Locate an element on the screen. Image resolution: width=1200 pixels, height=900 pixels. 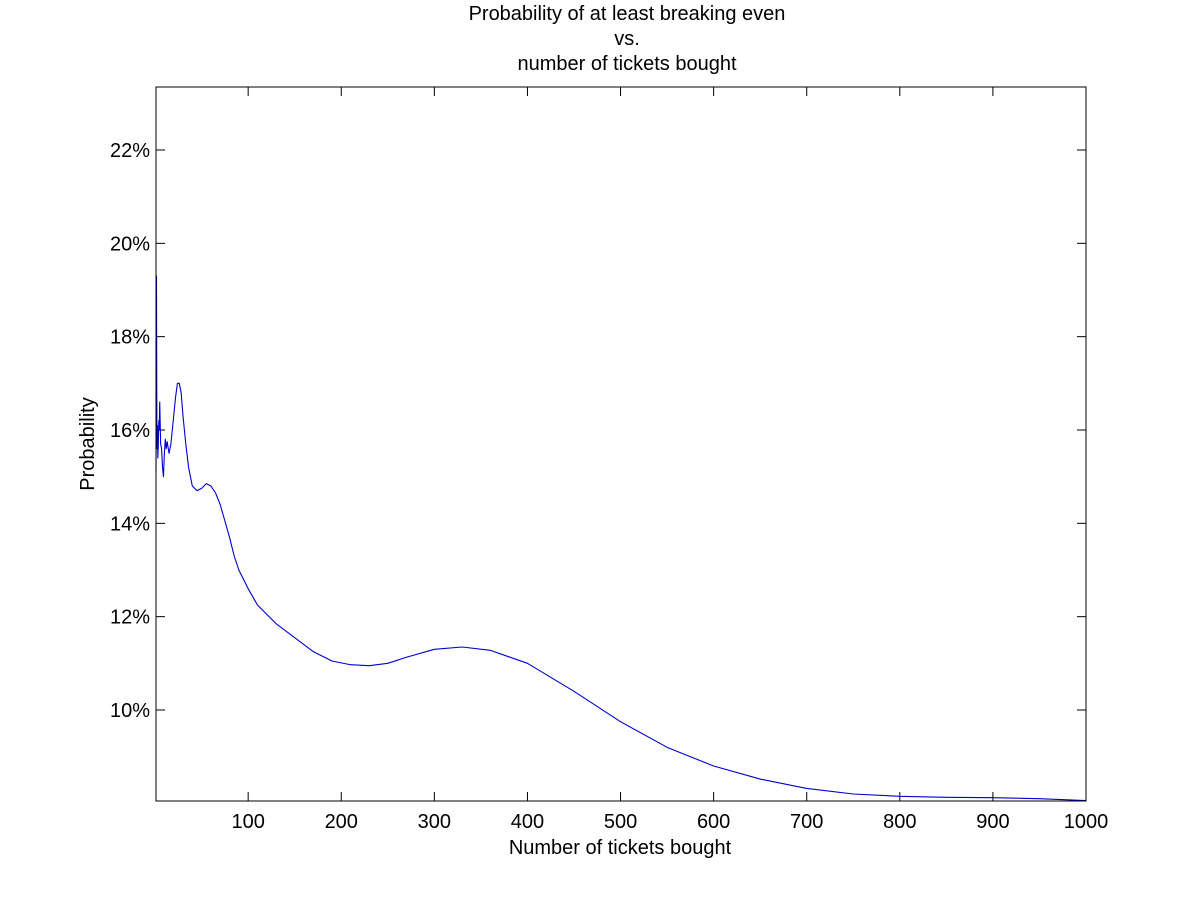
x-tick-label: 1000 is located at coordinates (1086, 822).